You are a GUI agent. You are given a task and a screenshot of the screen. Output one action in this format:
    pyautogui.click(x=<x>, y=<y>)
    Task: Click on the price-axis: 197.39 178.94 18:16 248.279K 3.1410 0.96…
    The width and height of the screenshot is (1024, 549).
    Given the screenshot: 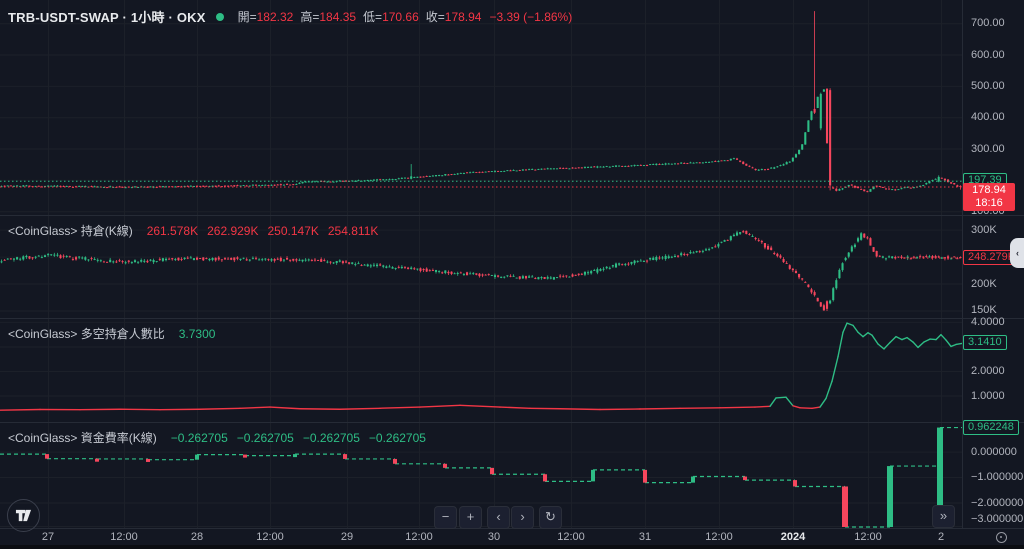 What is the action you would take?
    pyautogui.click(x=993, y=264)
    